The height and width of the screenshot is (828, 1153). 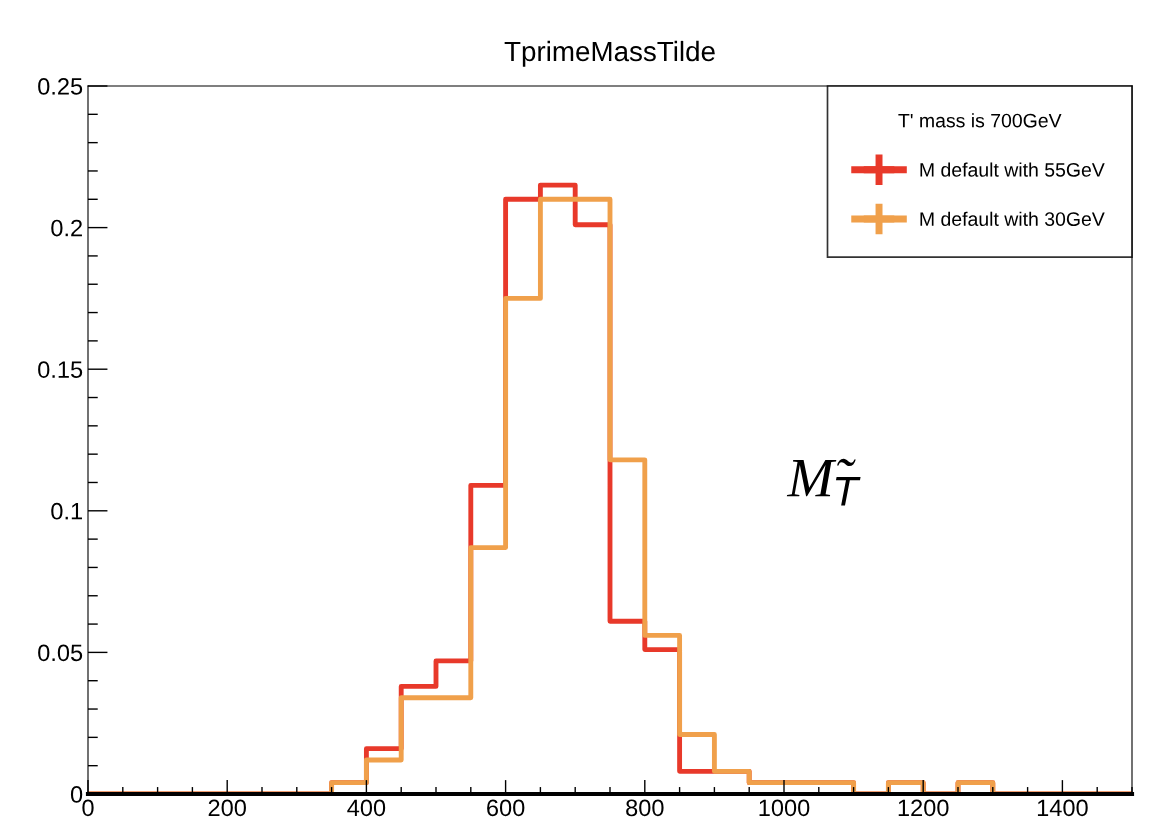 I want to click on x-tick-label: 400, so click(x=366, y=808).